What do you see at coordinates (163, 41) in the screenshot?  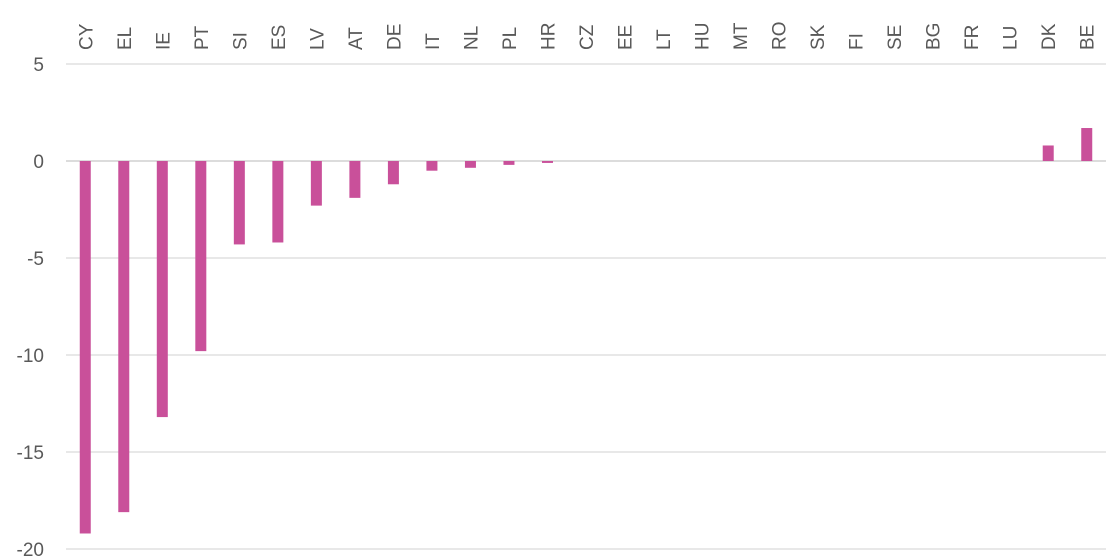 I see `category-label-ie: IE` at bounding box center [163, 41].